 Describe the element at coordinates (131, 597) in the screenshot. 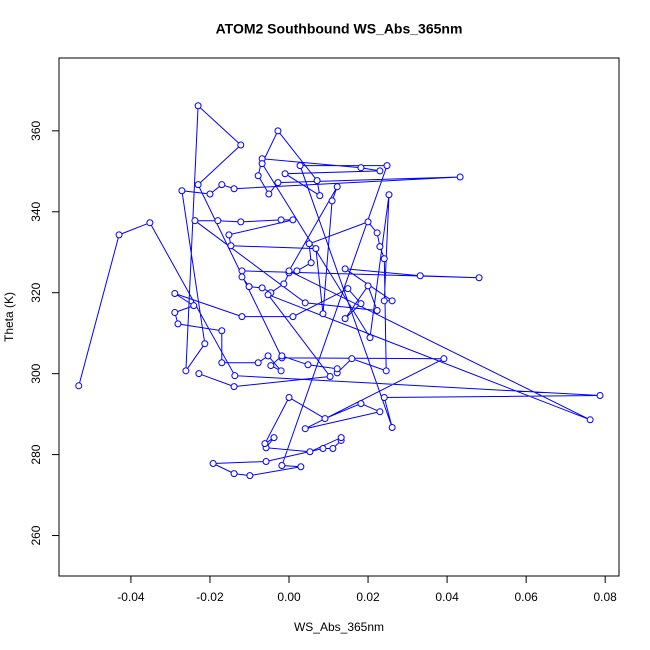

I see `x-tick-label: -0.04` at that location.